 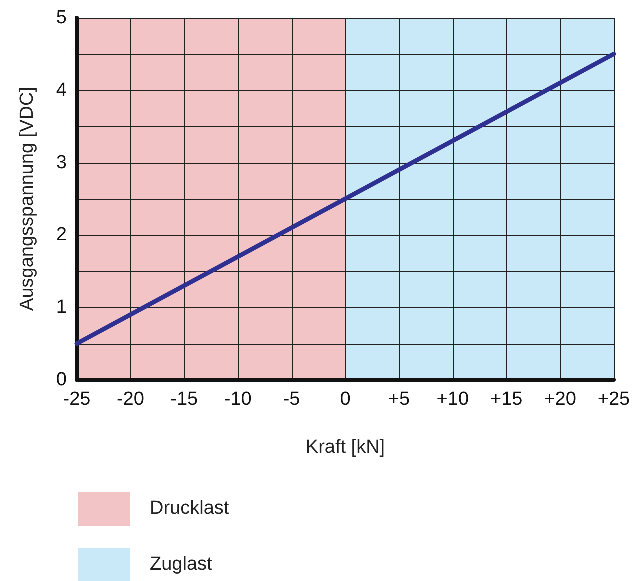 I want to click on x-tick-label: +5, so click(x=399, y=399).